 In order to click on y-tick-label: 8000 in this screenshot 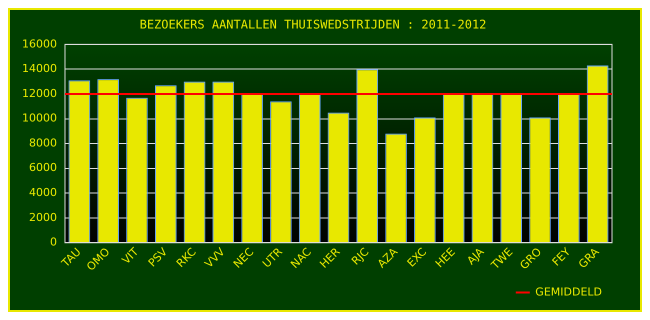, I will do `click(42, 143)`.